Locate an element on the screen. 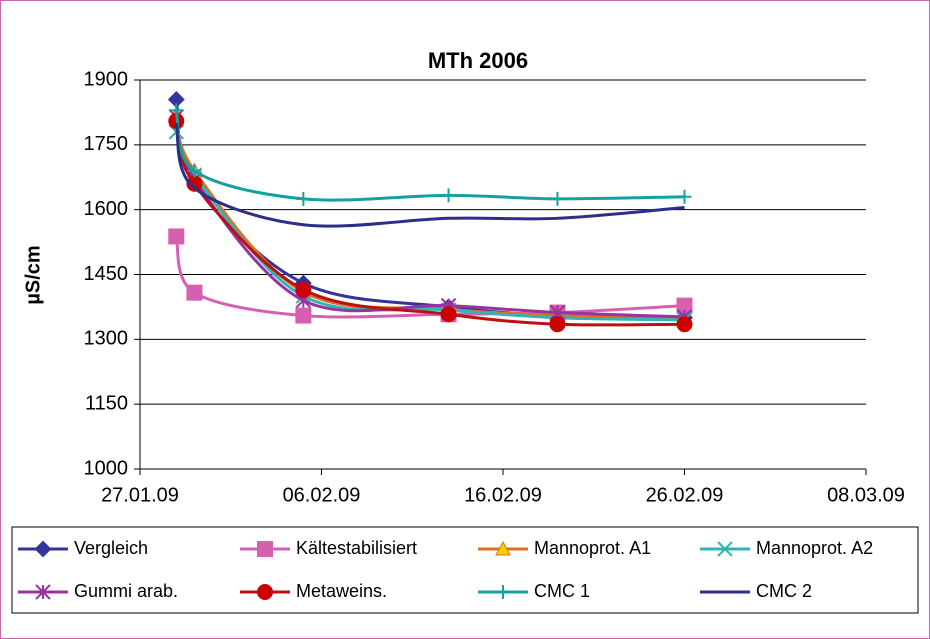  legend-label: Mannoprot. A1 is located at coordinates (592, 548).